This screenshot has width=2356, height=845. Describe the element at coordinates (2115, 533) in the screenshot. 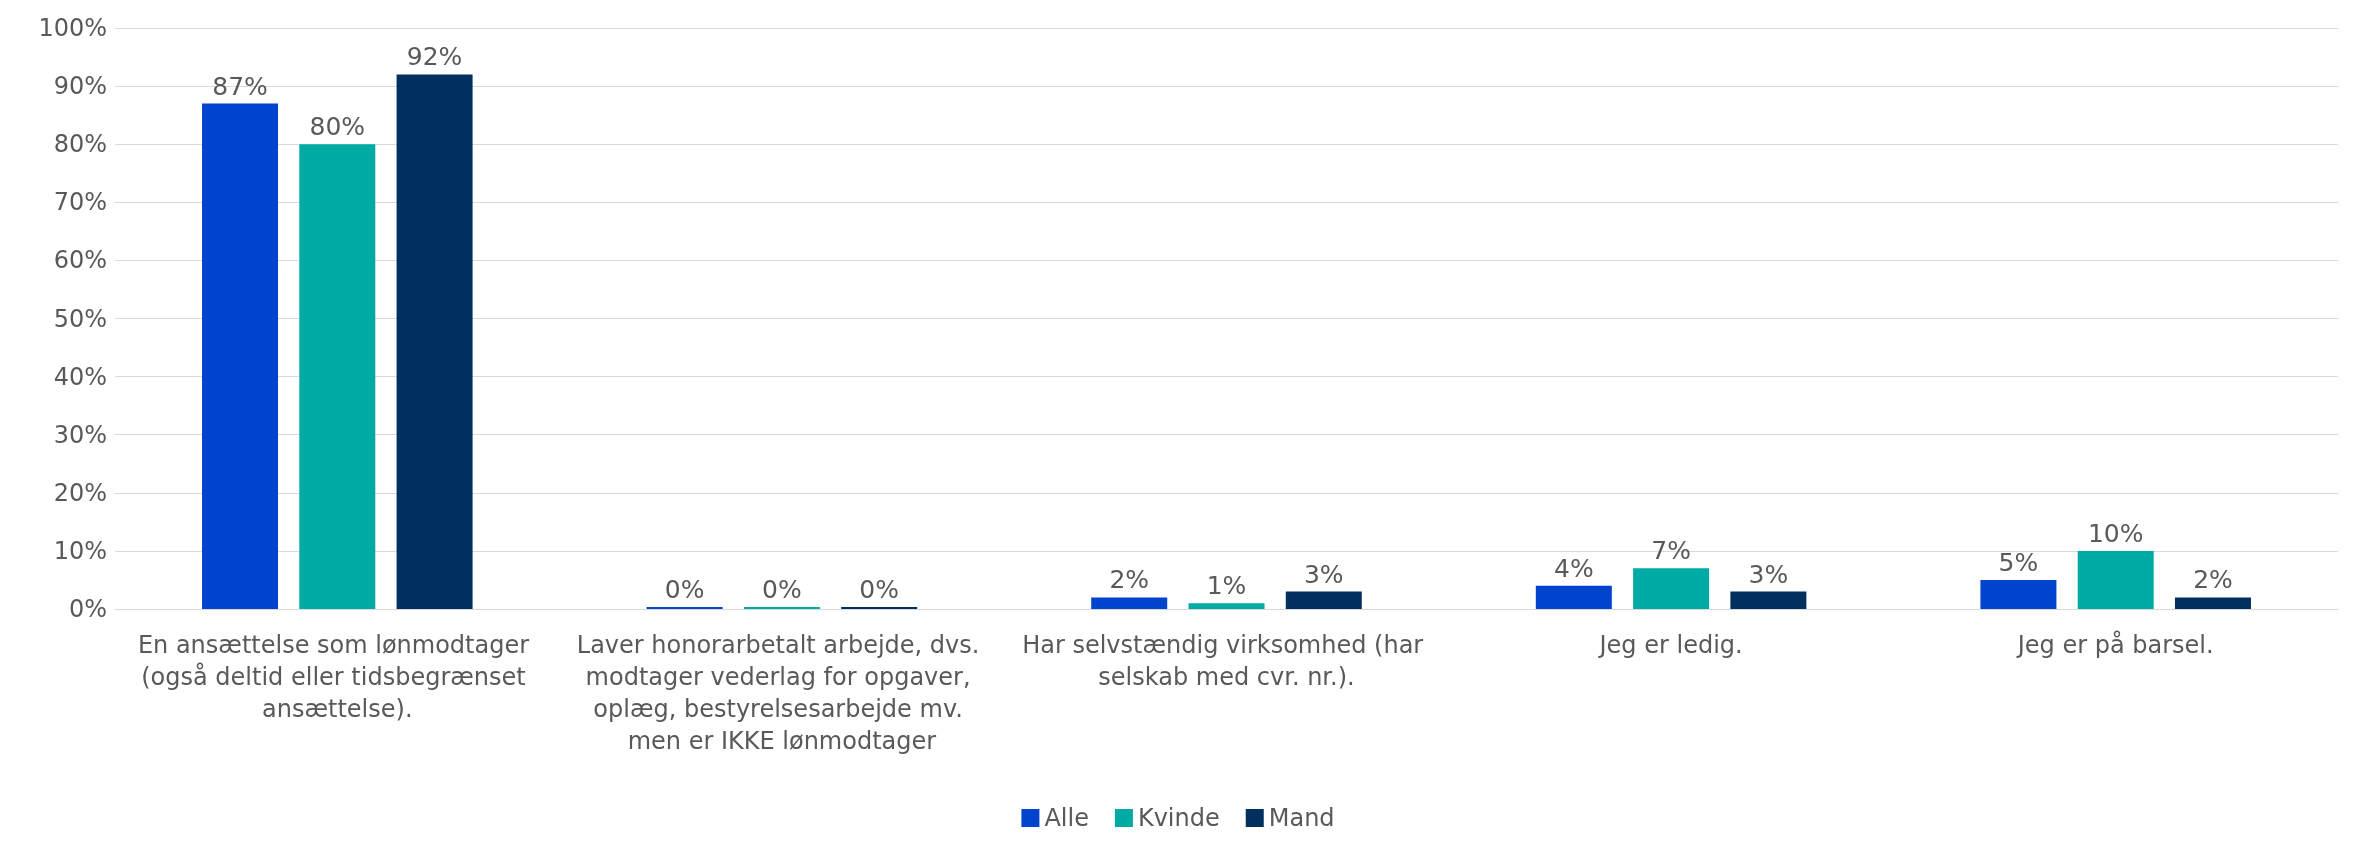

I see `data-label: 10%` at that location.